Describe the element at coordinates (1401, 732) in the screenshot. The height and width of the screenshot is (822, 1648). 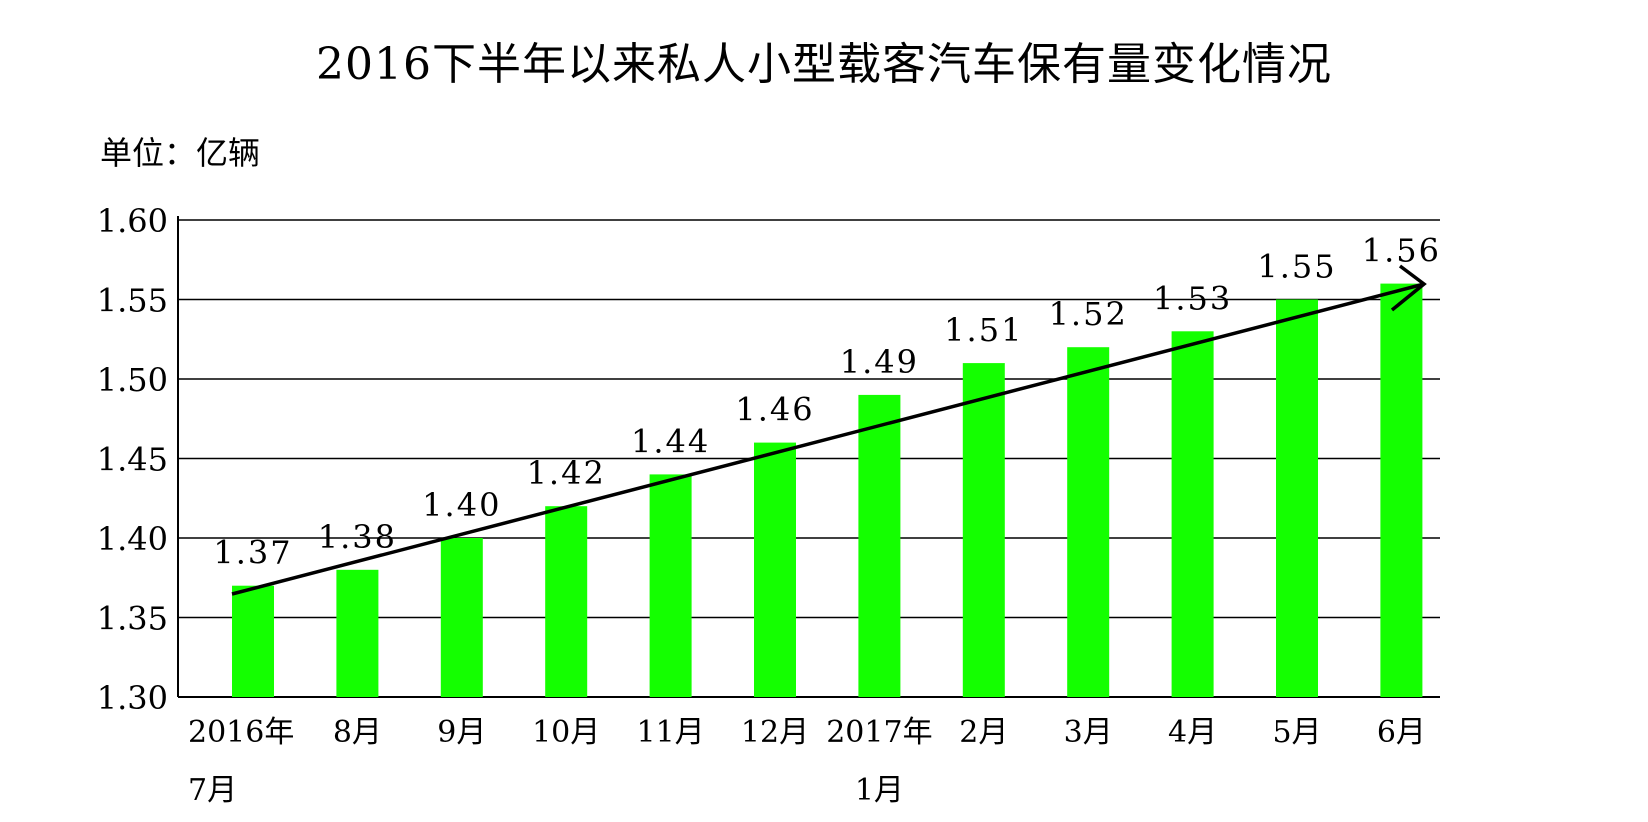
I see `x-tick-label: 6月` at that location.